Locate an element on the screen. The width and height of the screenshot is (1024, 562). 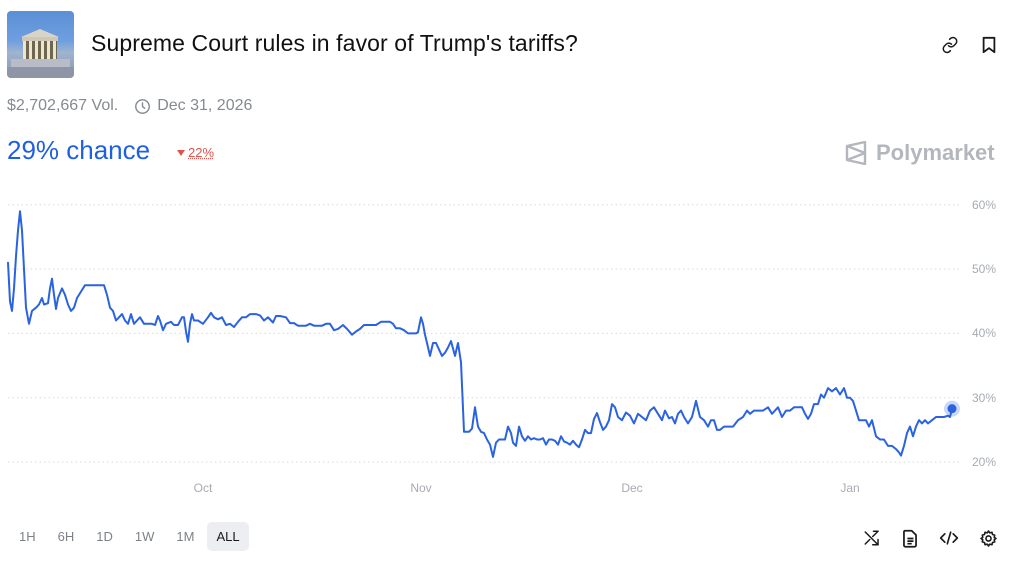
document-icon is located at coordinates (910, 538).